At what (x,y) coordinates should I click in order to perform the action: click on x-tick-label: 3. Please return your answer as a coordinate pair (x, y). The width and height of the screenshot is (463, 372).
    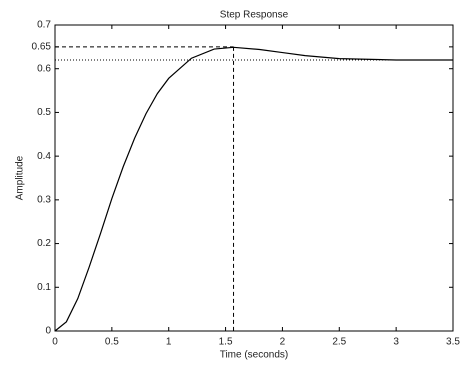
    Looking at the image, I should click on (396, 342).